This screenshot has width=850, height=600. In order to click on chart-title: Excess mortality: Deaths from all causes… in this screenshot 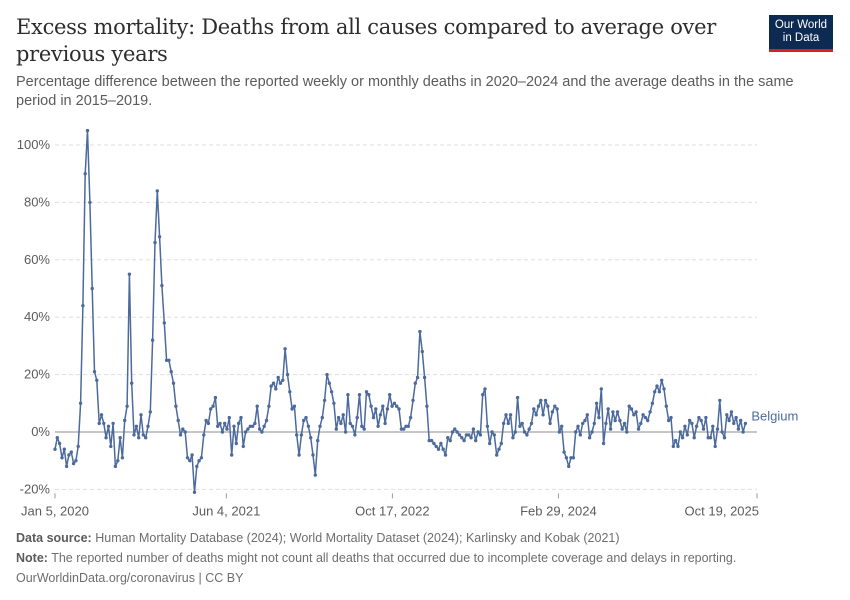, I will do `click(366, 40)`.